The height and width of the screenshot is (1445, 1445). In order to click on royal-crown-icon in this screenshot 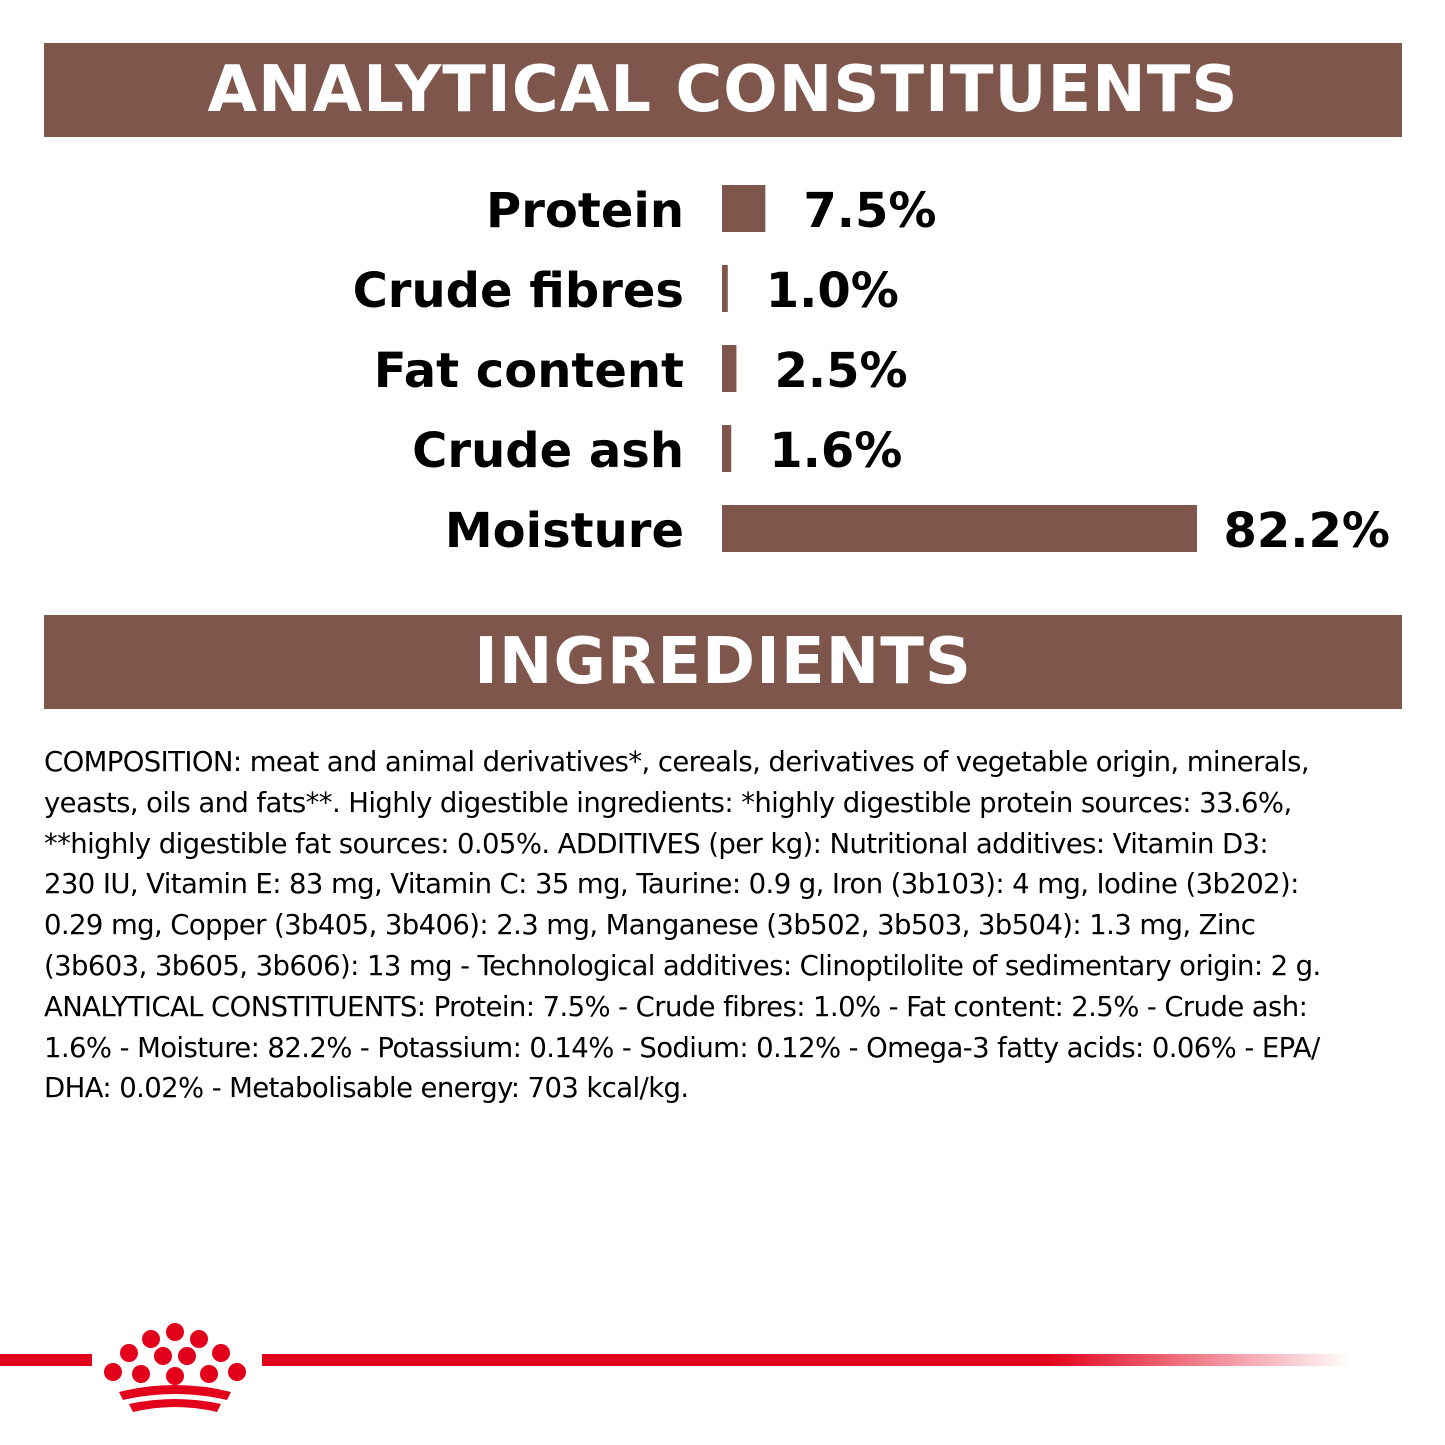, I will do `click(175, 1367)`.